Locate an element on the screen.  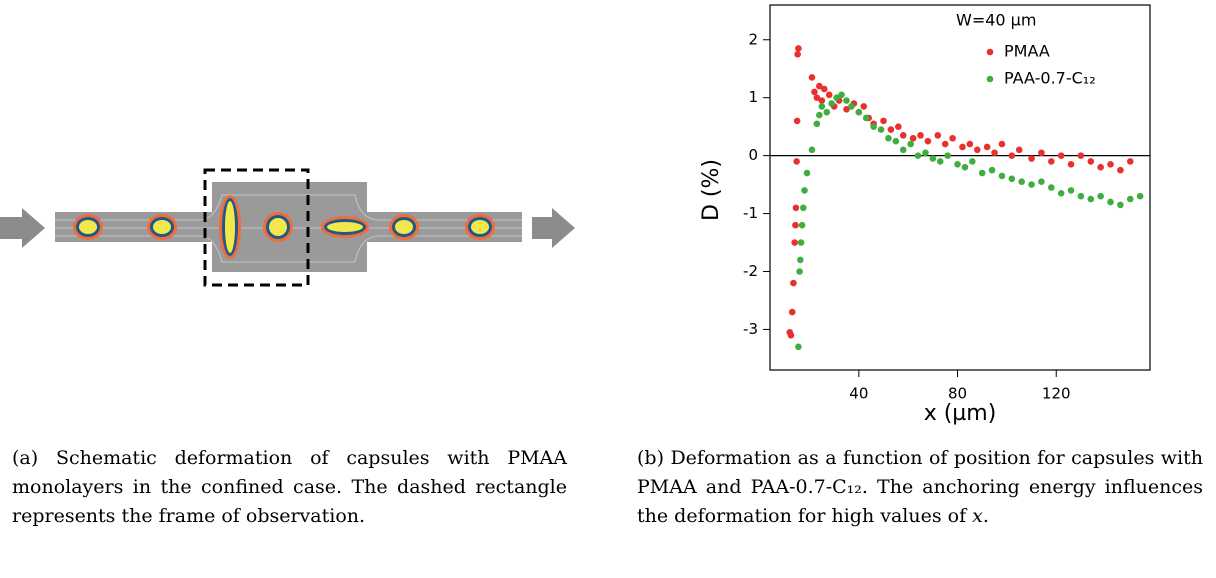
x-axis-label: x (µm) is located at coordinates (960, 413).